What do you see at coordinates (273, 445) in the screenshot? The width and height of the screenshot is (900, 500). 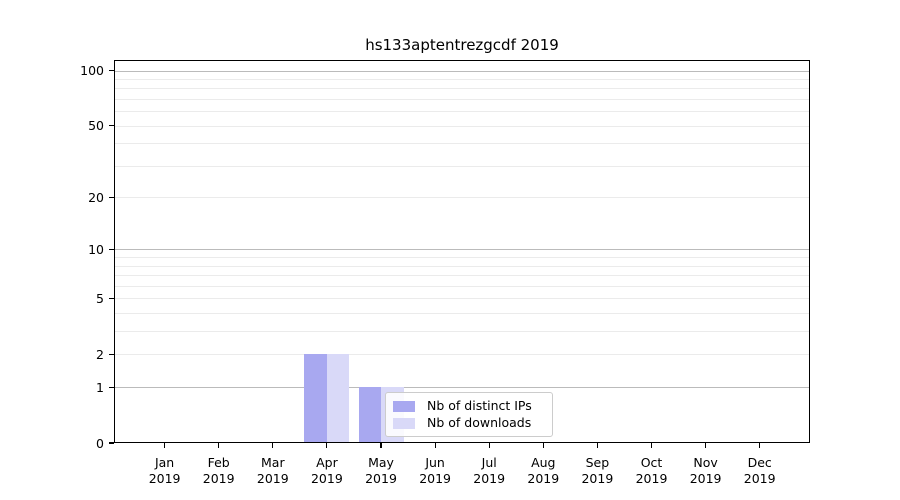 I see `x-tick-mar` at bounding box center [273, 445].